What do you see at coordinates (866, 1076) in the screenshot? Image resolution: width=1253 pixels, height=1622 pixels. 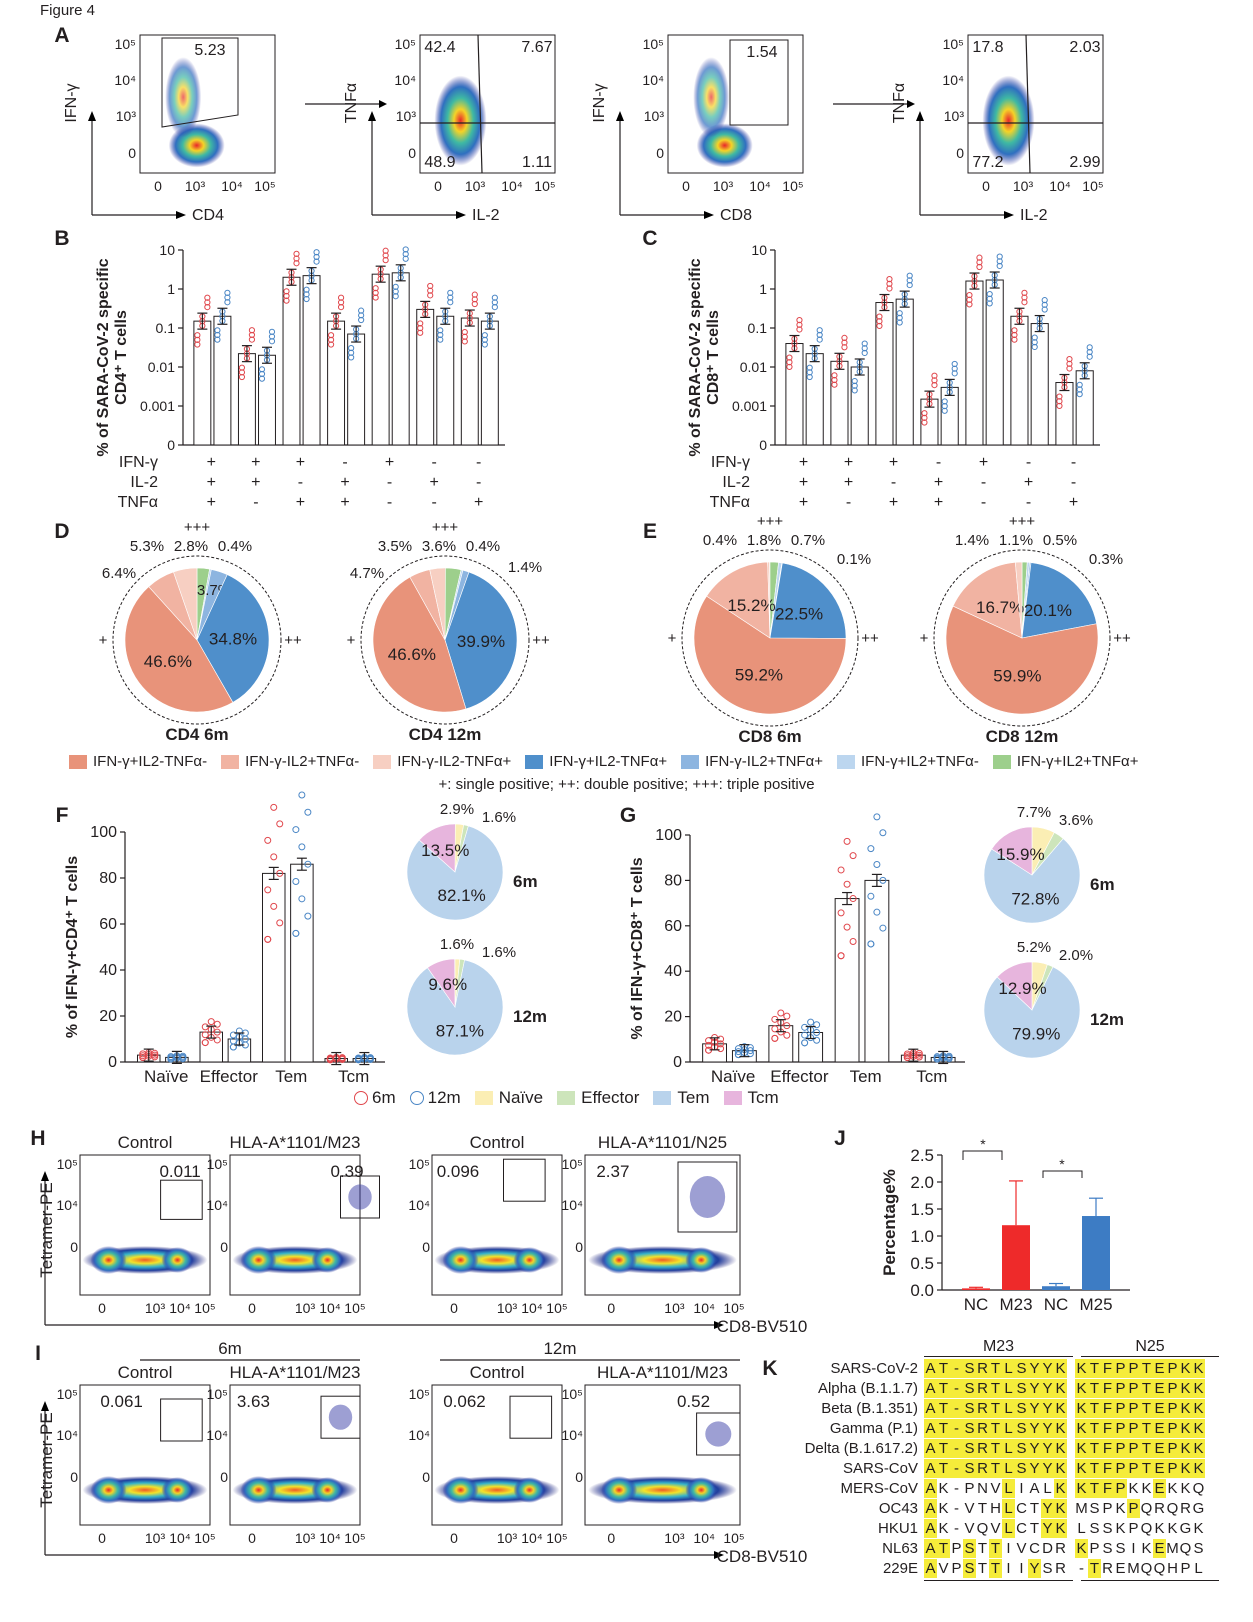 I see `x-tick-label: Tem` at bounding box center [866, 1076].